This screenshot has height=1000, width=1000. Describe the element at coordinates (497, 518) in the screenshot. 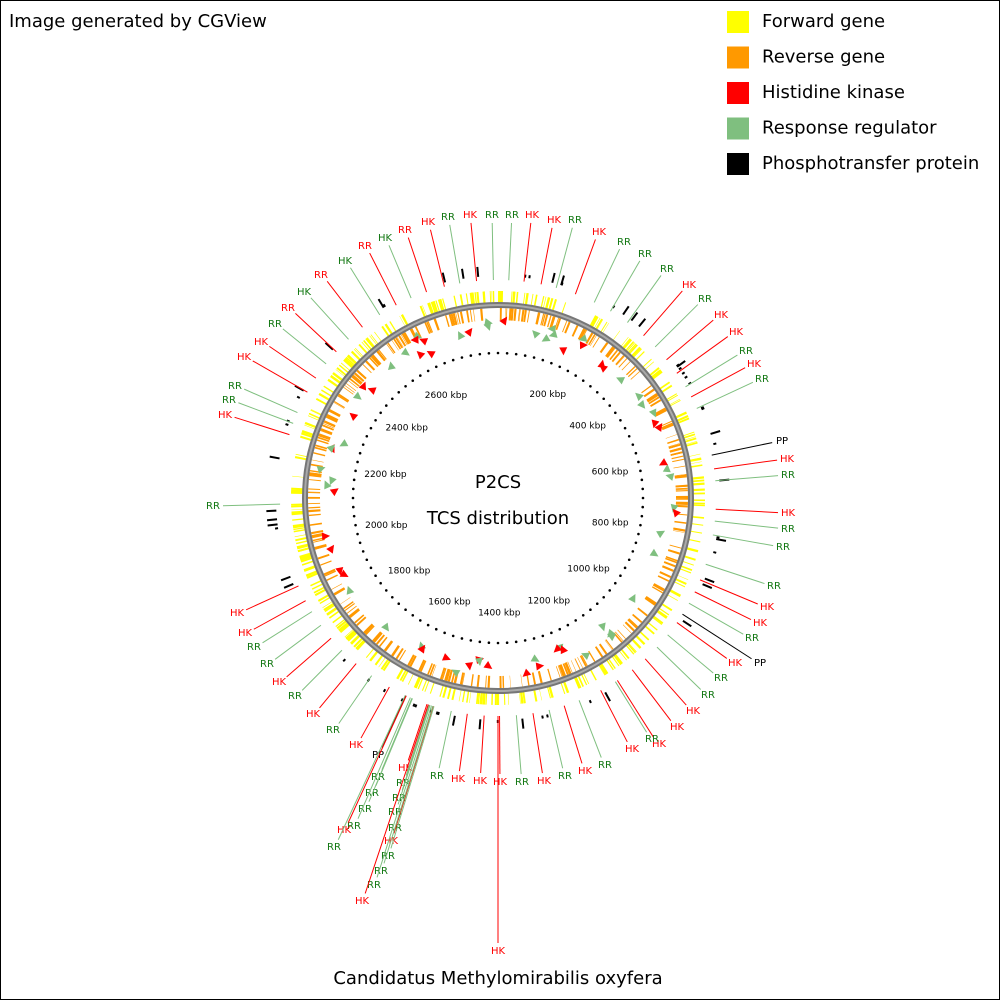

I see `map-title: TCS distribution` at that location.